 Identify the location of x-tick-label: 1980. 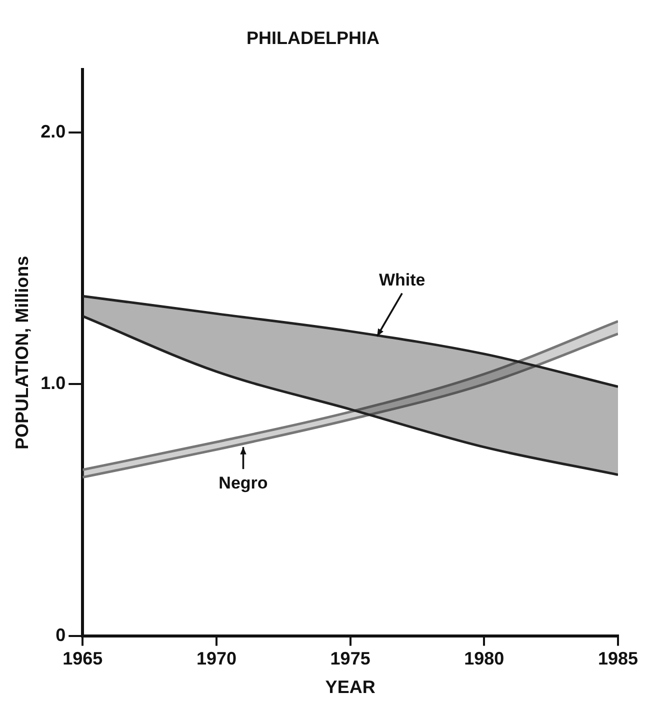
(484, 658).